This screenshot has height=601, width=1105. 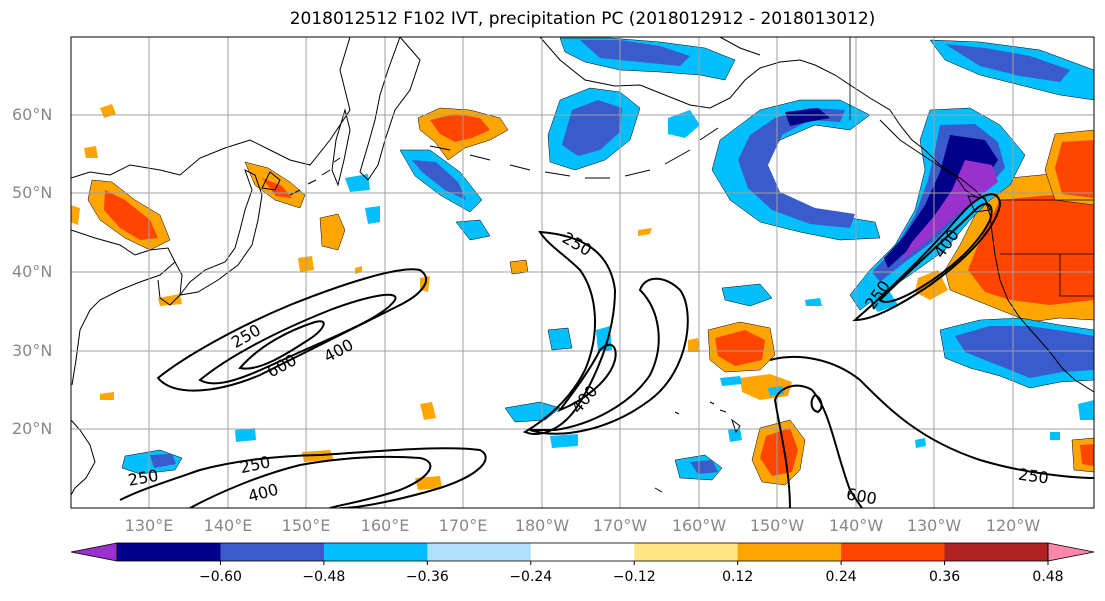 I want to click on contour-label: 600, so click(x=861, y=496).